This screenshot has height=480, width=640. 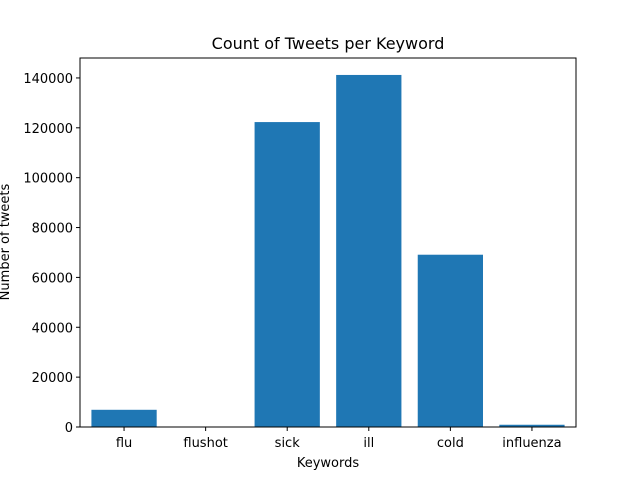 What do you see at coordinates (450, 443) in the screenshot?
I see `x-tick-label: cold` at bounding box center [450, 443].